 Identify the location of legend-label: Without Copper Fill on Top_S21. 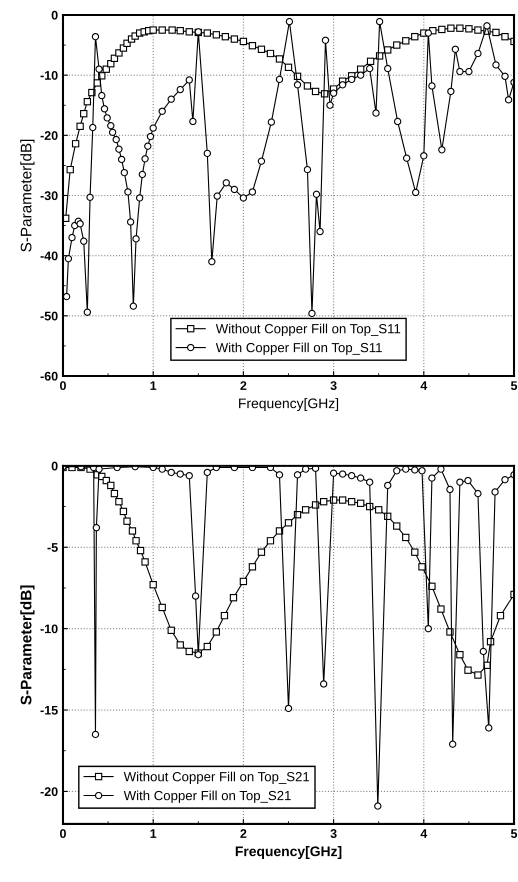
(217, 778).